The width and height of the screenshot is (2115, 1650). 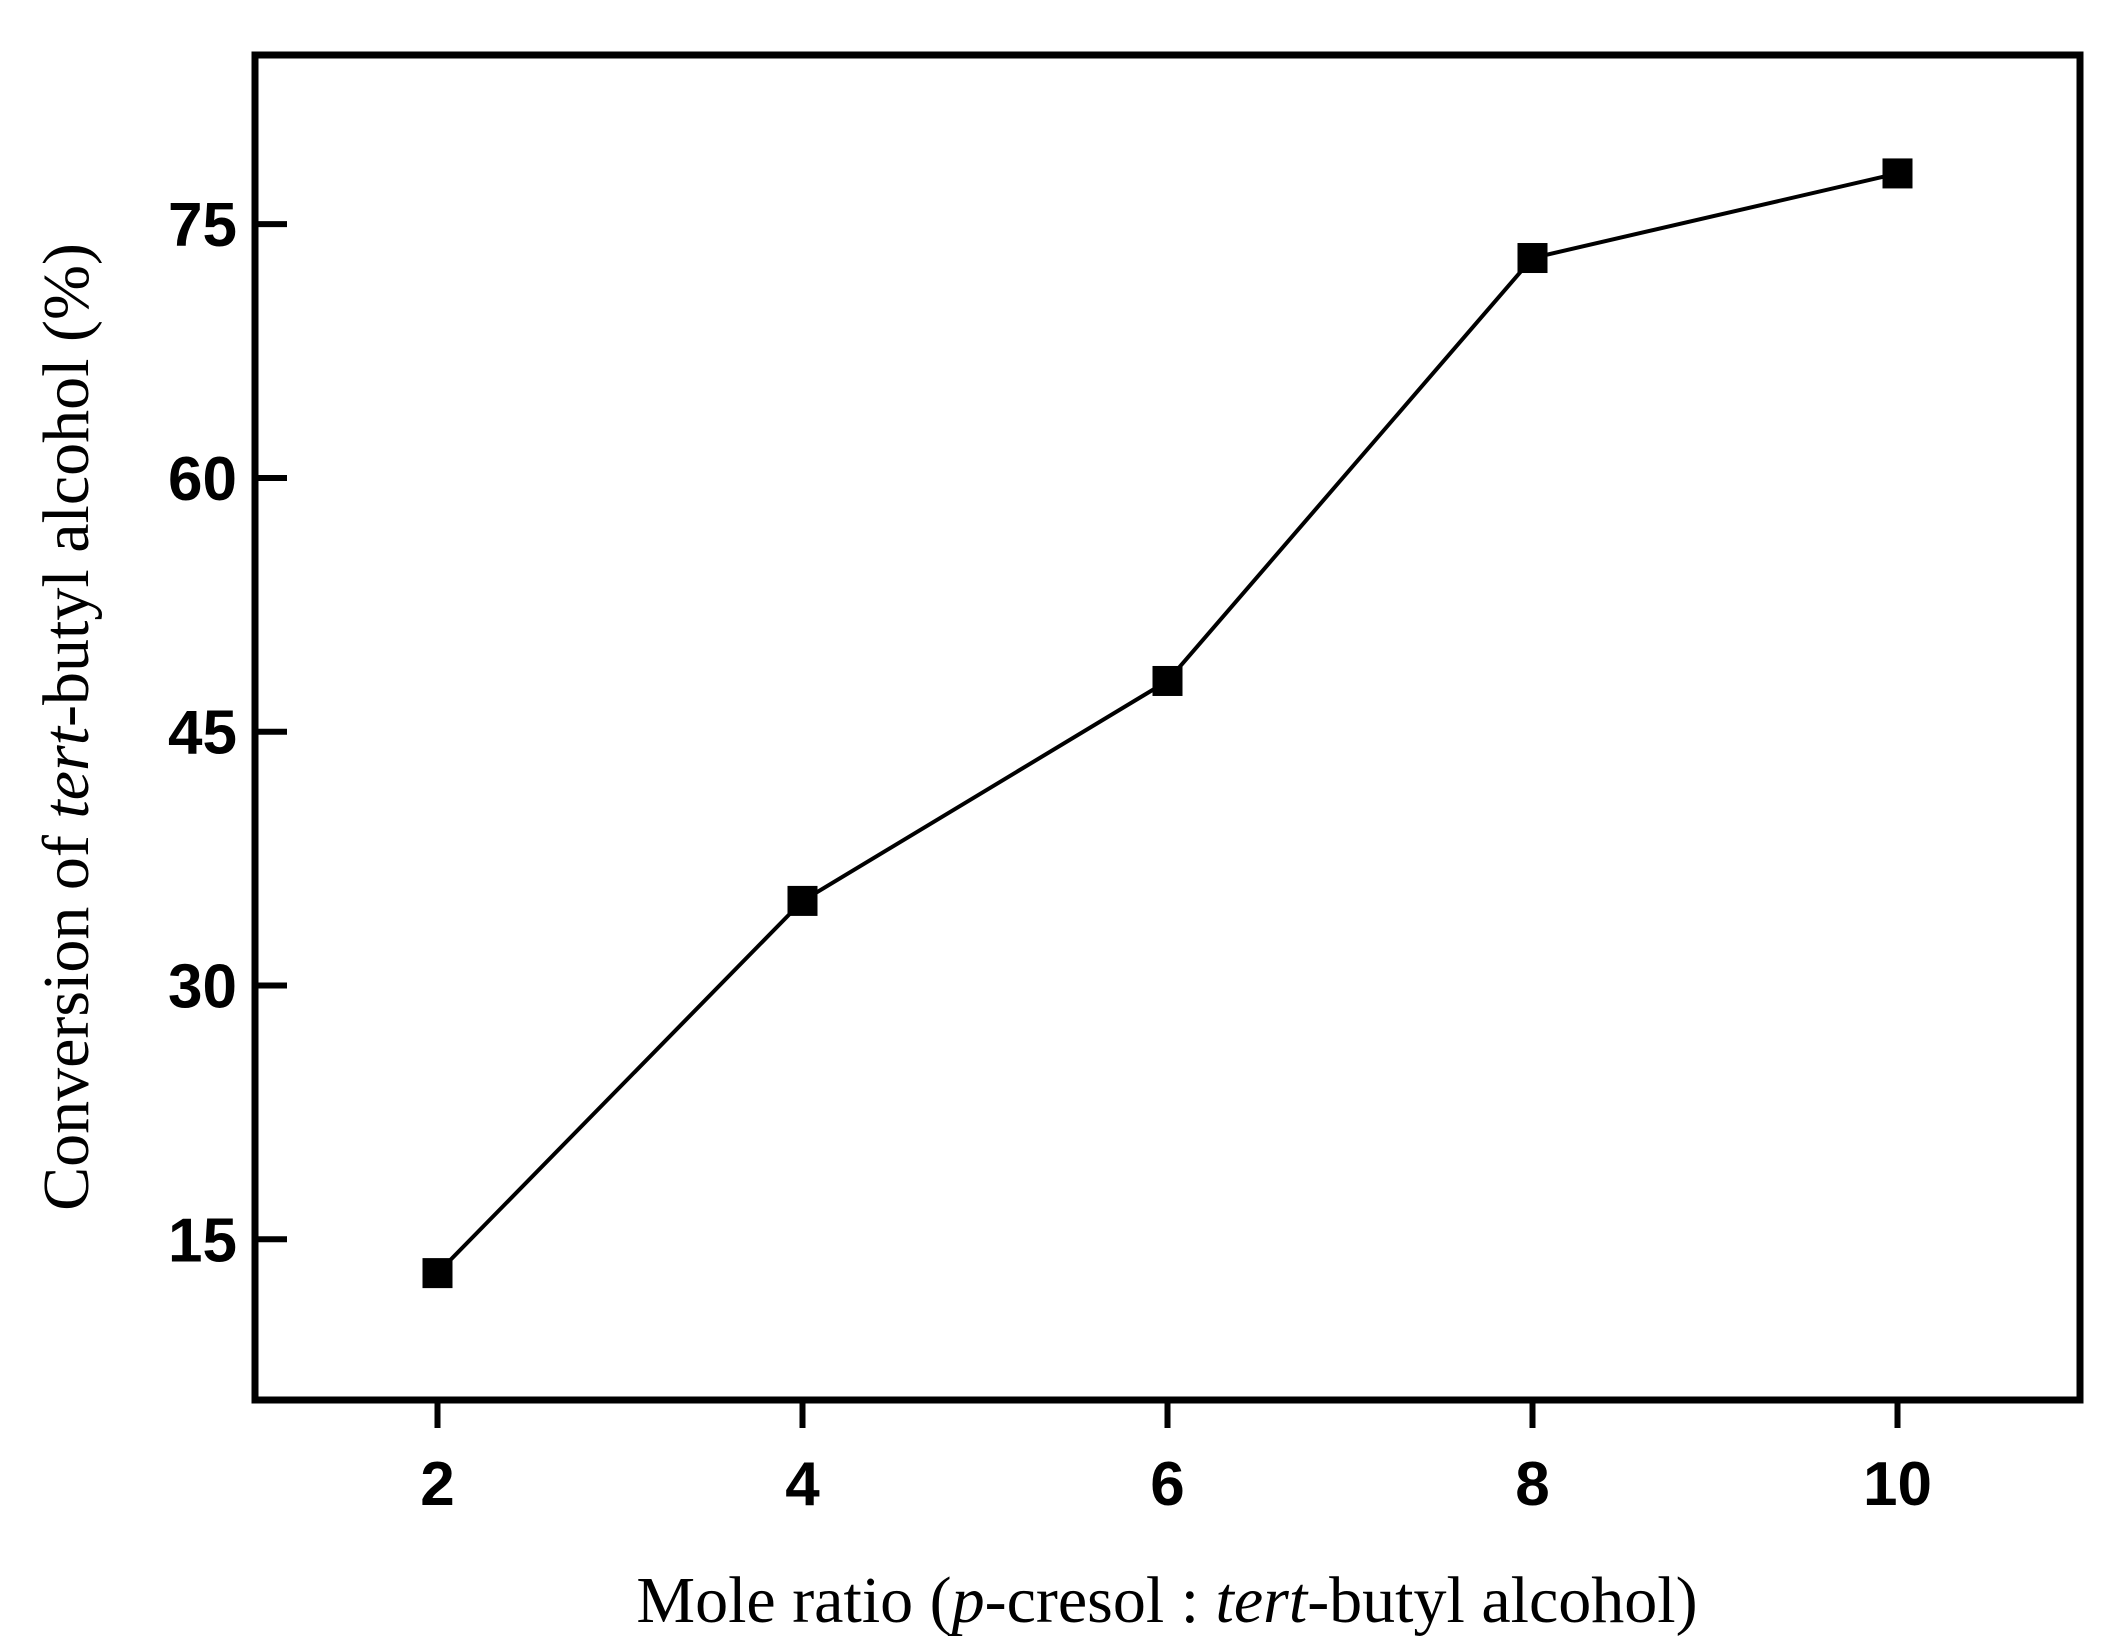 I want to click on y-tick-label: 30, so click(x=202, y=987).